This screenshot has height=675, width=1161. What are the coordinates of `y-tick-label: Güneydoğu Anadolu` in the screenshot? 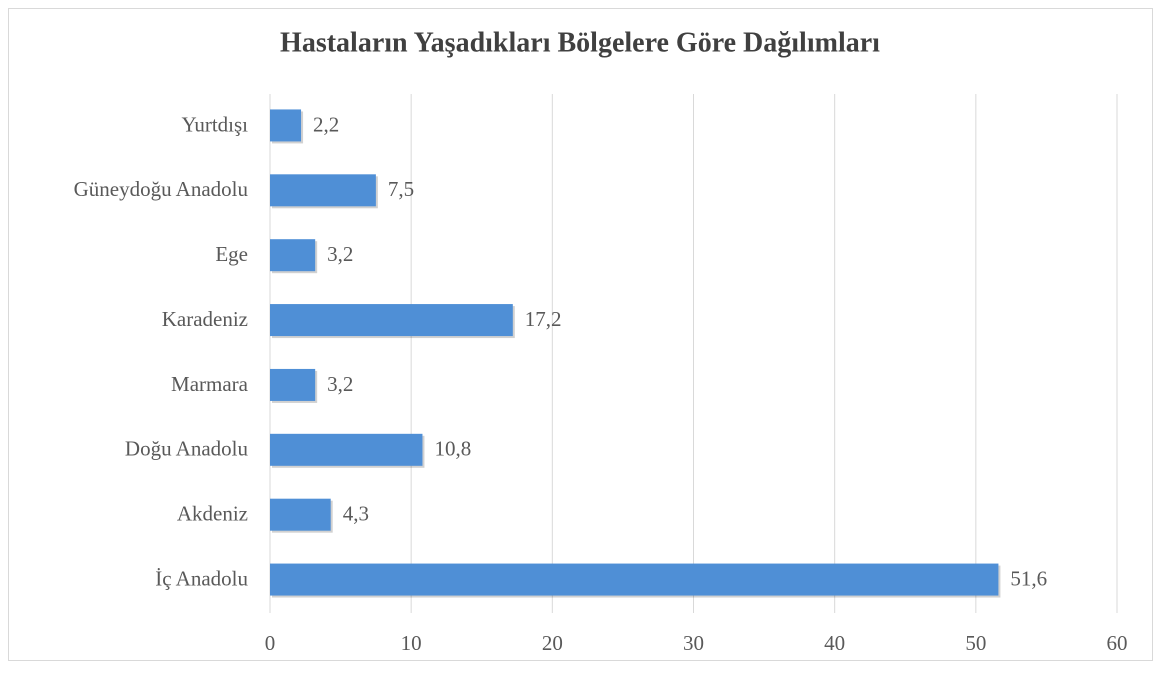 It's located at (161, 189).